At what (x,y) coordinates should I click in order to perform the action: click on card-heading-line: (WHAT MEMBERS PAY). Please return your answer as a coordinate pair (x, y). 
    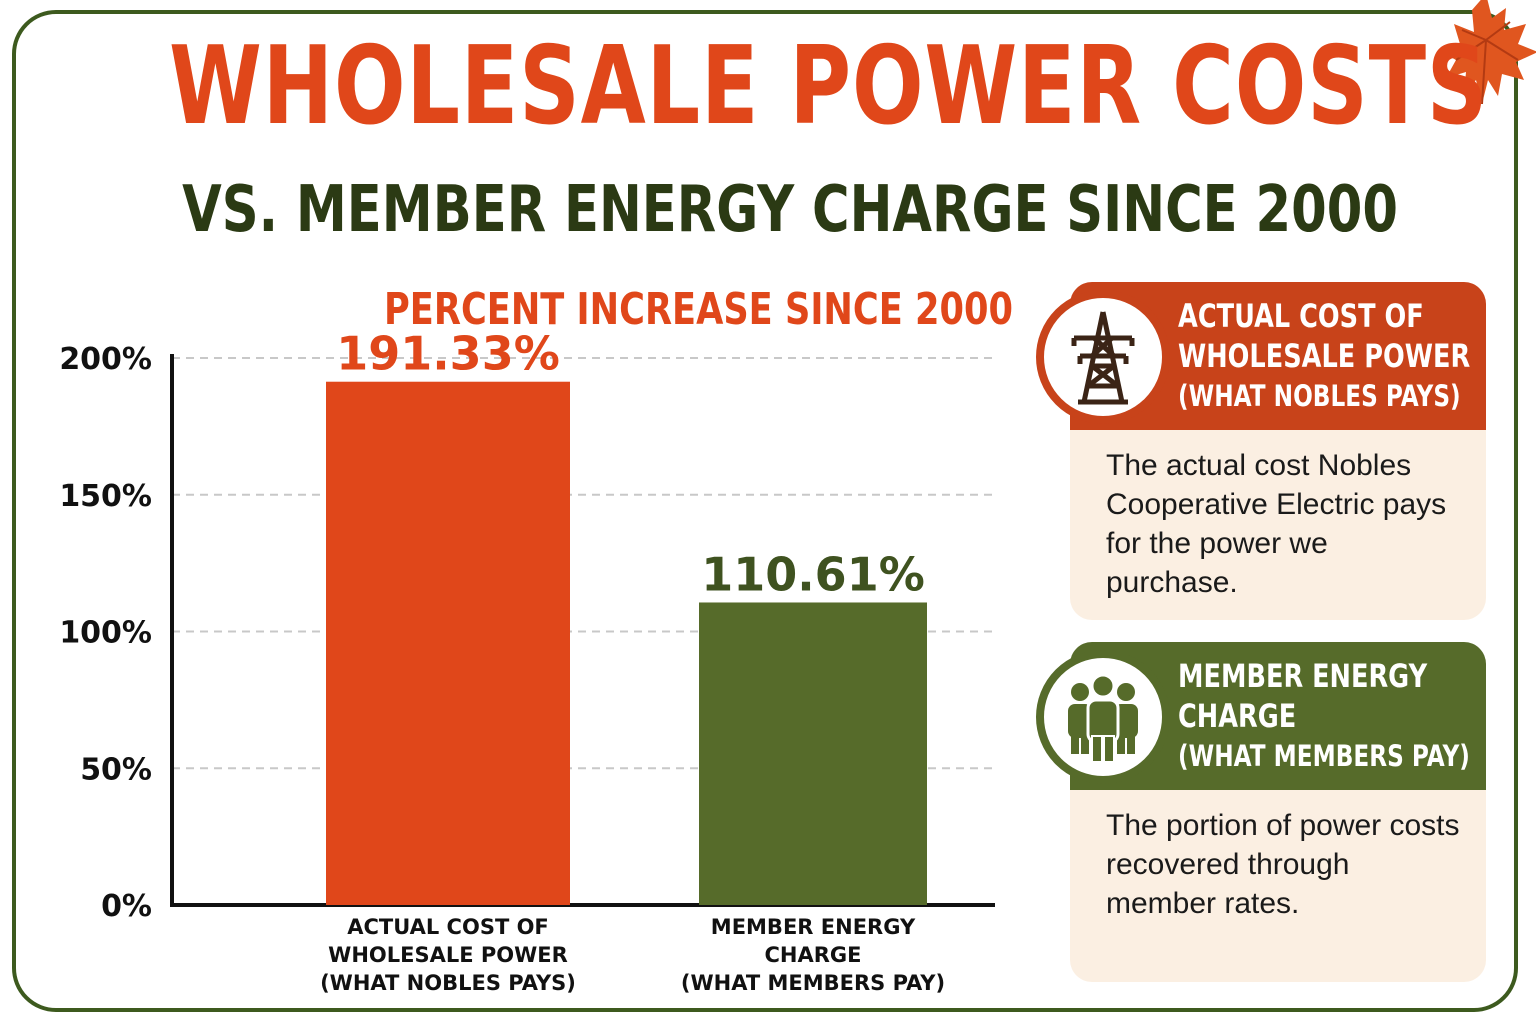
    Looking at the image, I should click on (1324, 756).